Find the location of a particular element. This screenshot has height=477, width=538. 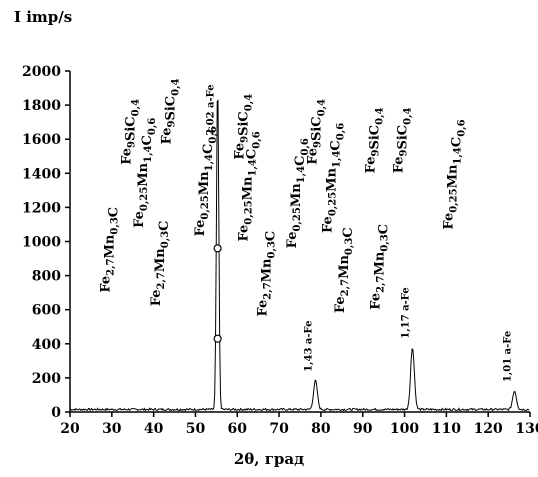

y-tick-label: 1600 is located at coordinates (41, 140).